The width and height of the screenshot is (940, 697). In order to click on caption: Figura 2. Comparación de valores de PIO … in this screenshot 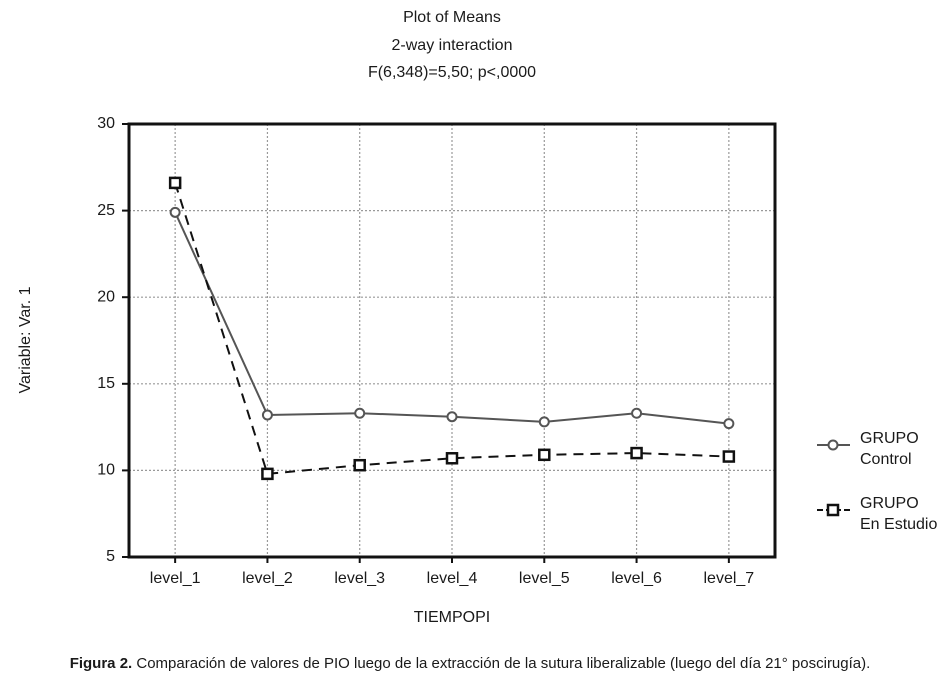, I will do `click(470, 663)`.